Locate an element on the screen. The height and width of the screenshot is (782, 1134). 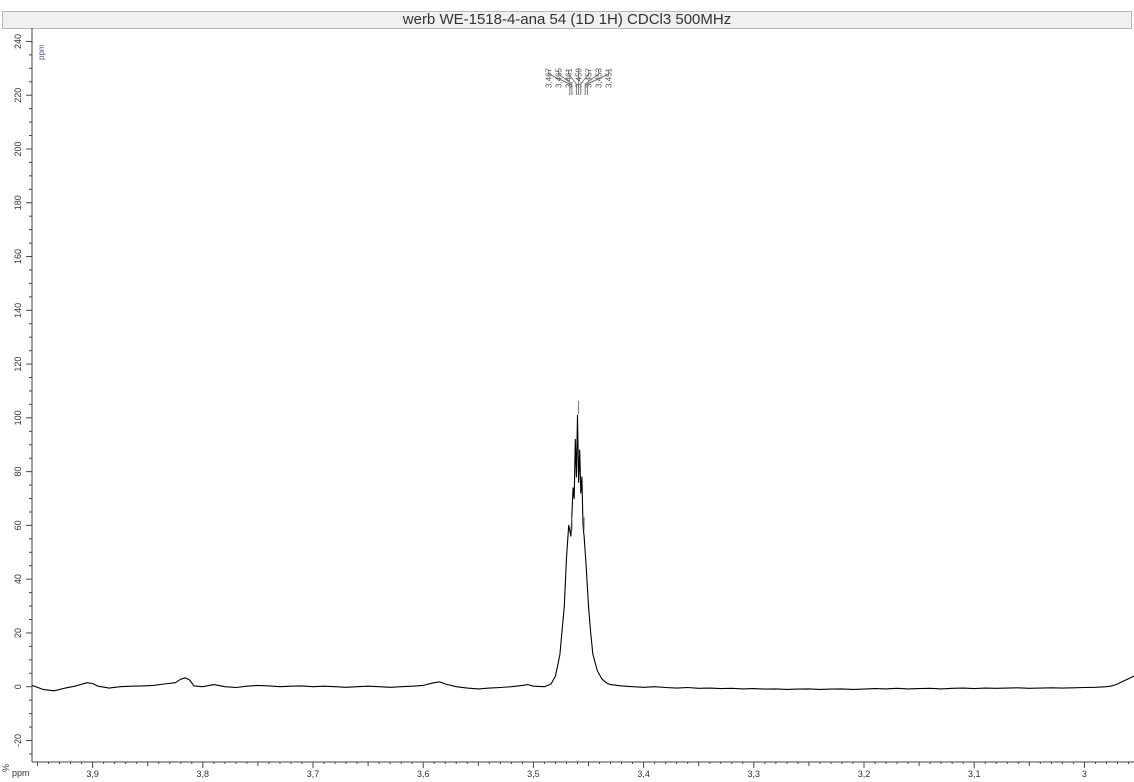
peak-label: 3,453 is located at coordinates (599, 77).